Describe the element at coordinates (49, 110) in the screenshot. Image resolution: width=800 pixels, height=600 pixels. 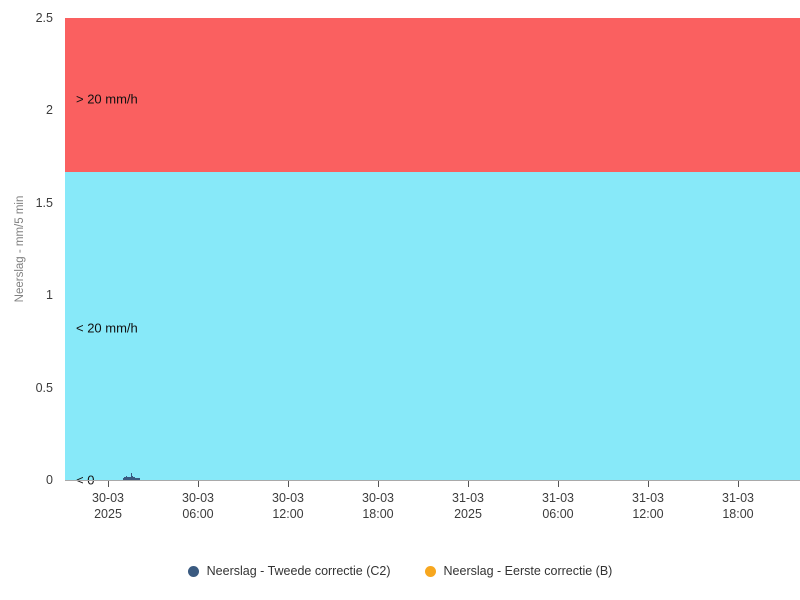
I see `y-tick-label: 2` at that location.